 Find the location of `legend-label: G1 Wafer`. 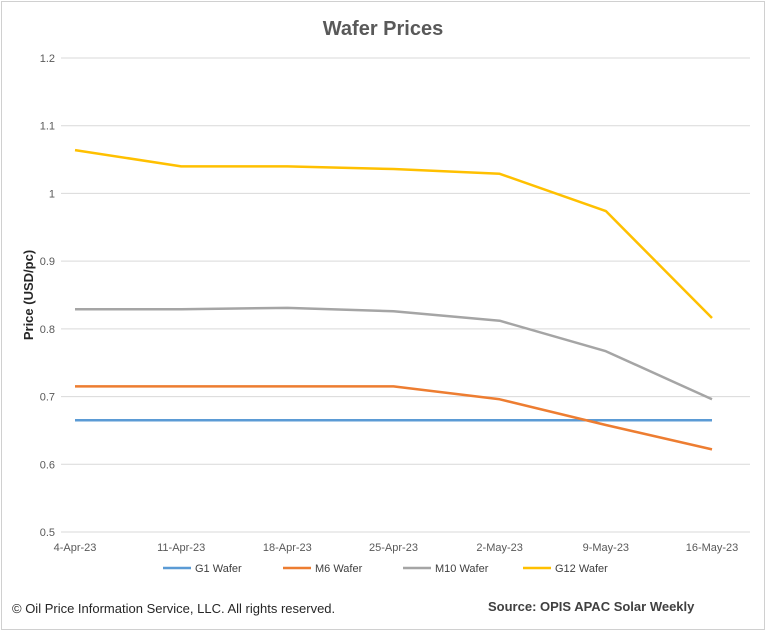

legend-label: G1 Wafer is located at coordinates (218, 569).